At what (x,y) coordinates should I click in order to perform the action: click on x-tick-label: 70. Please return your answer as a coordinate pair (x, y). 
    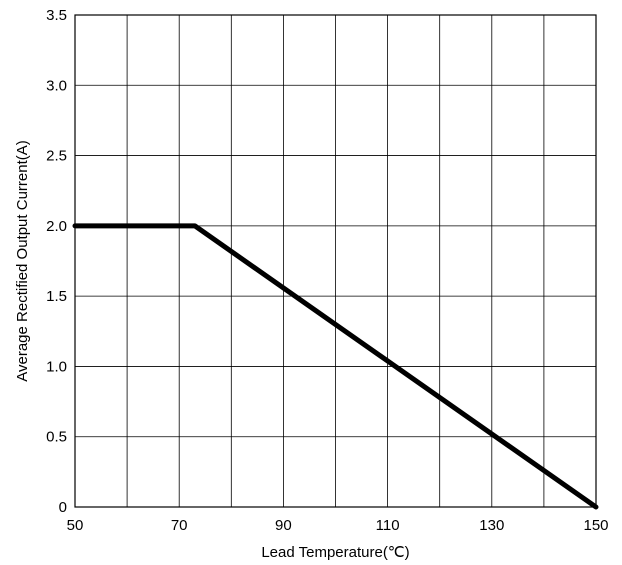
    Looking at the image, I should click on (179, 525).